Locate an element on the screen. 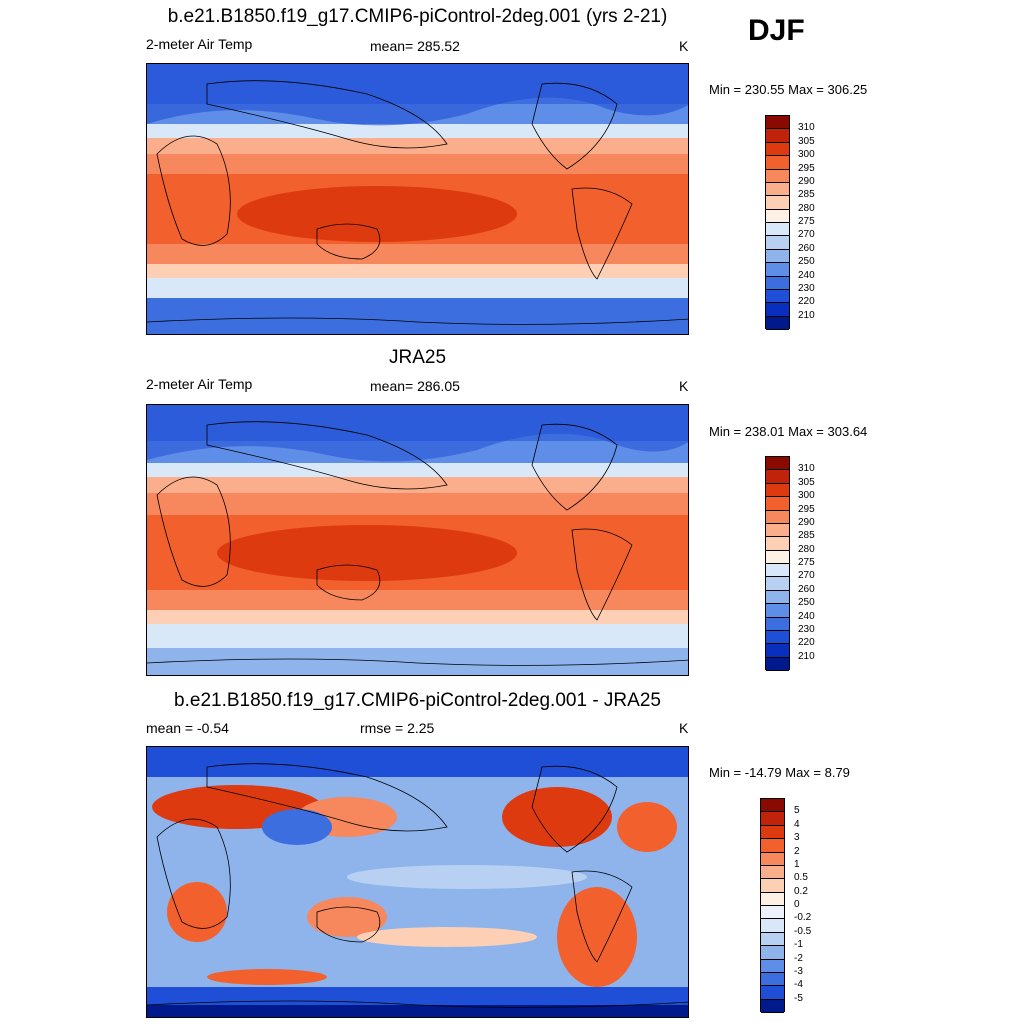 Image resolution: width=1024 pixels, height=1024 pixels. panel2-map is located at coordinates (417, 540).